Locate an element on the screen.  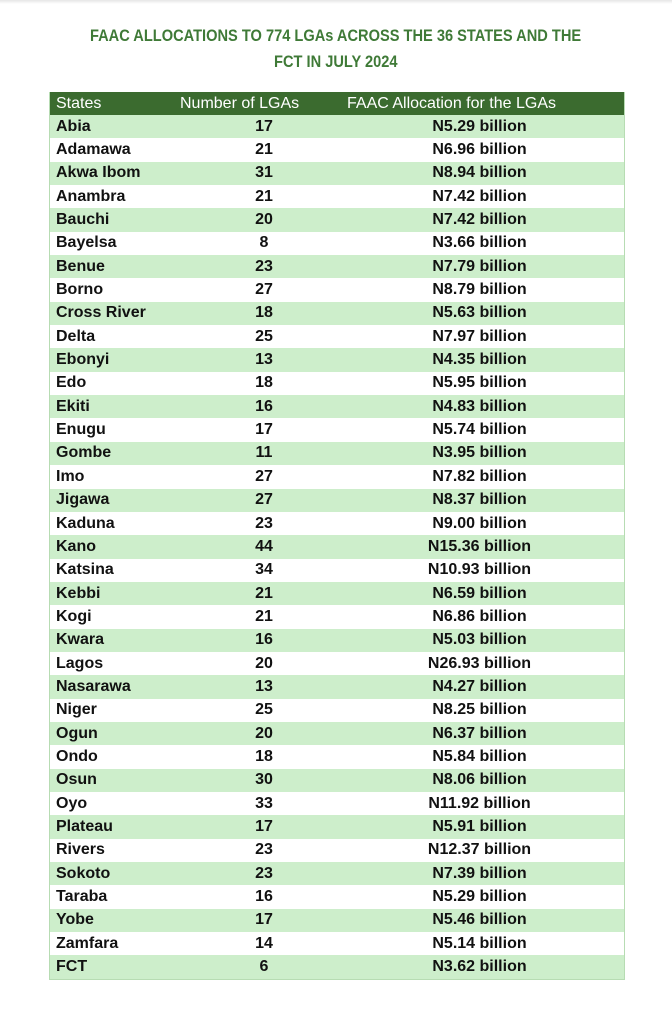
state-cell: Bauchi is located at coordinates (83, 220).